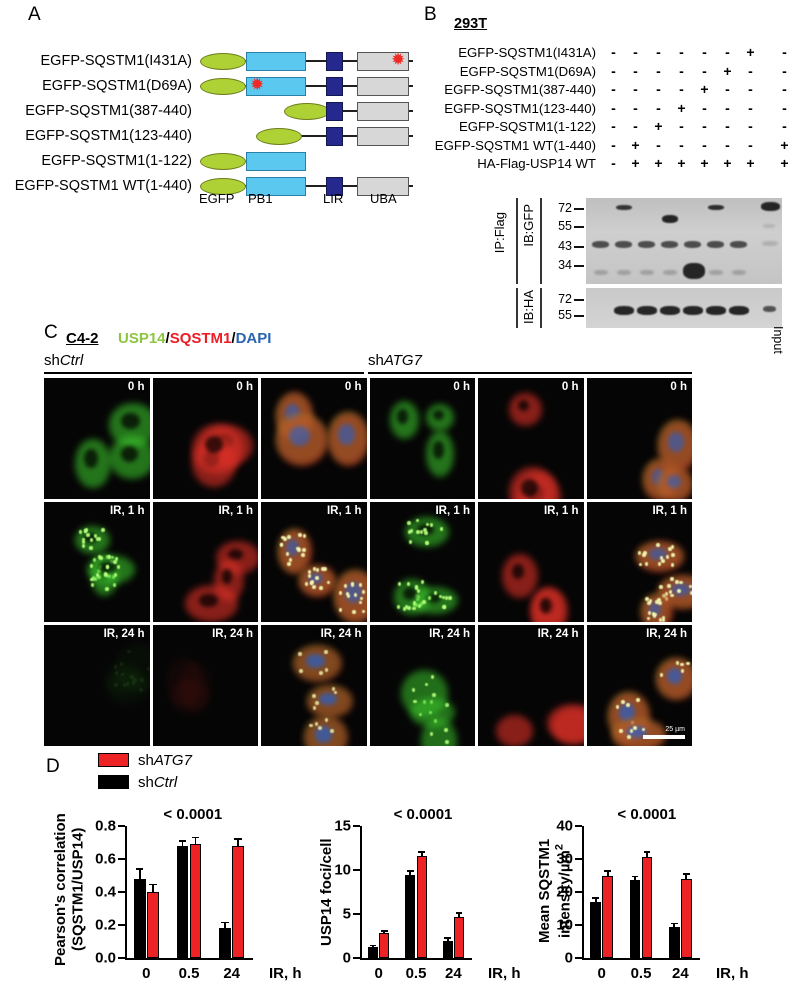 The height and width of the screenshot is (986, 800). Describe the element at coordinates (639, 562) in the screenshot. I see `micrograph-cell: IR, 1 h` at that location.